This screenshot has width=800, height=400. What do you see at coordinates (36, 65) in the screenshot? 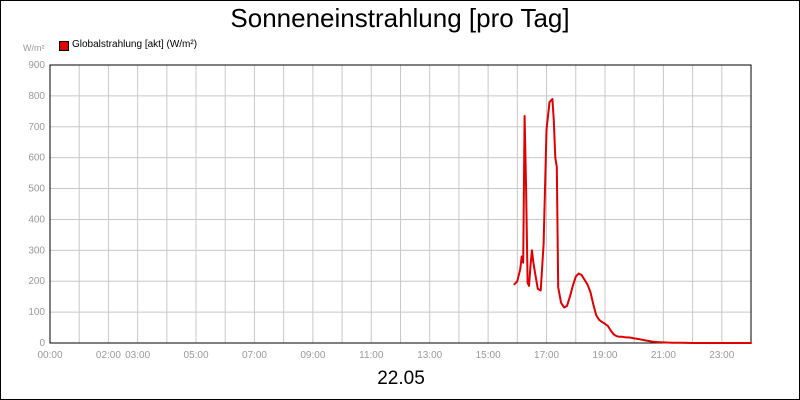
I see `y-tick-label: 900` at bounding box center [36, 65].